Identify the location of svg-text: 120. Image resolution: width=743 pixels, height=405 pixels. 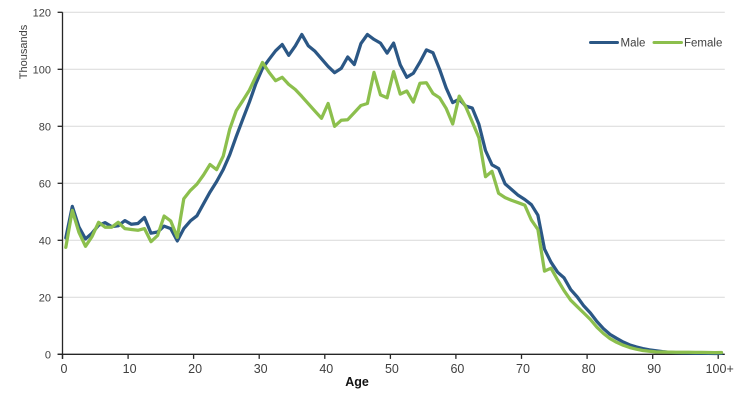
(42, 13).